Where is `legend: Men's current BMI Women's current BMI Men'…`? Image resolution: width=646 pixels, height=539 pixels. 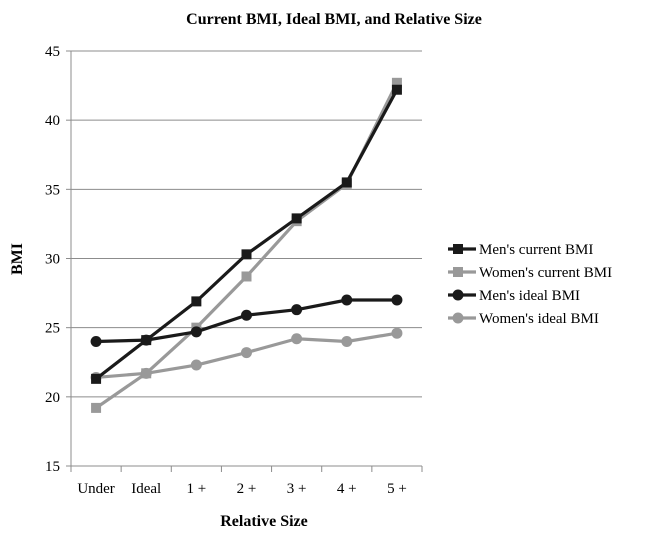 legend: Men's current BMI Women's current BMI Men'… is located at coordinates (530, 284).